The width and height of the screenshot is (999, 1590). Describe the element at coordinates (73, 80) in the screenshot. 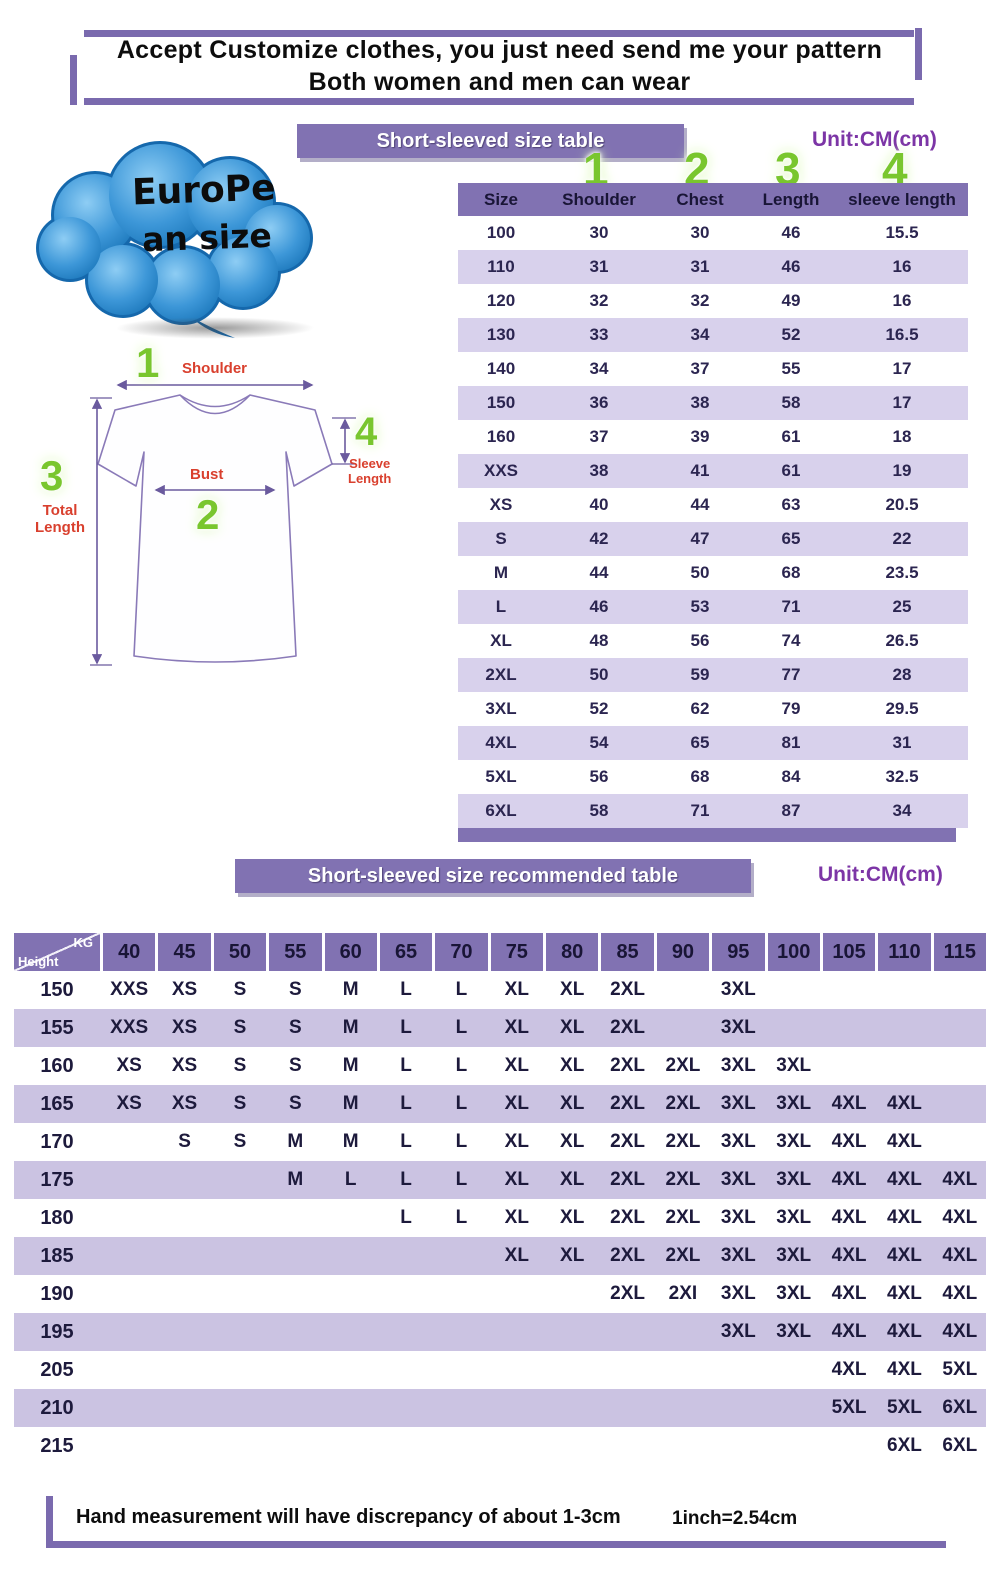

I see `frame-left-bar` at that location.